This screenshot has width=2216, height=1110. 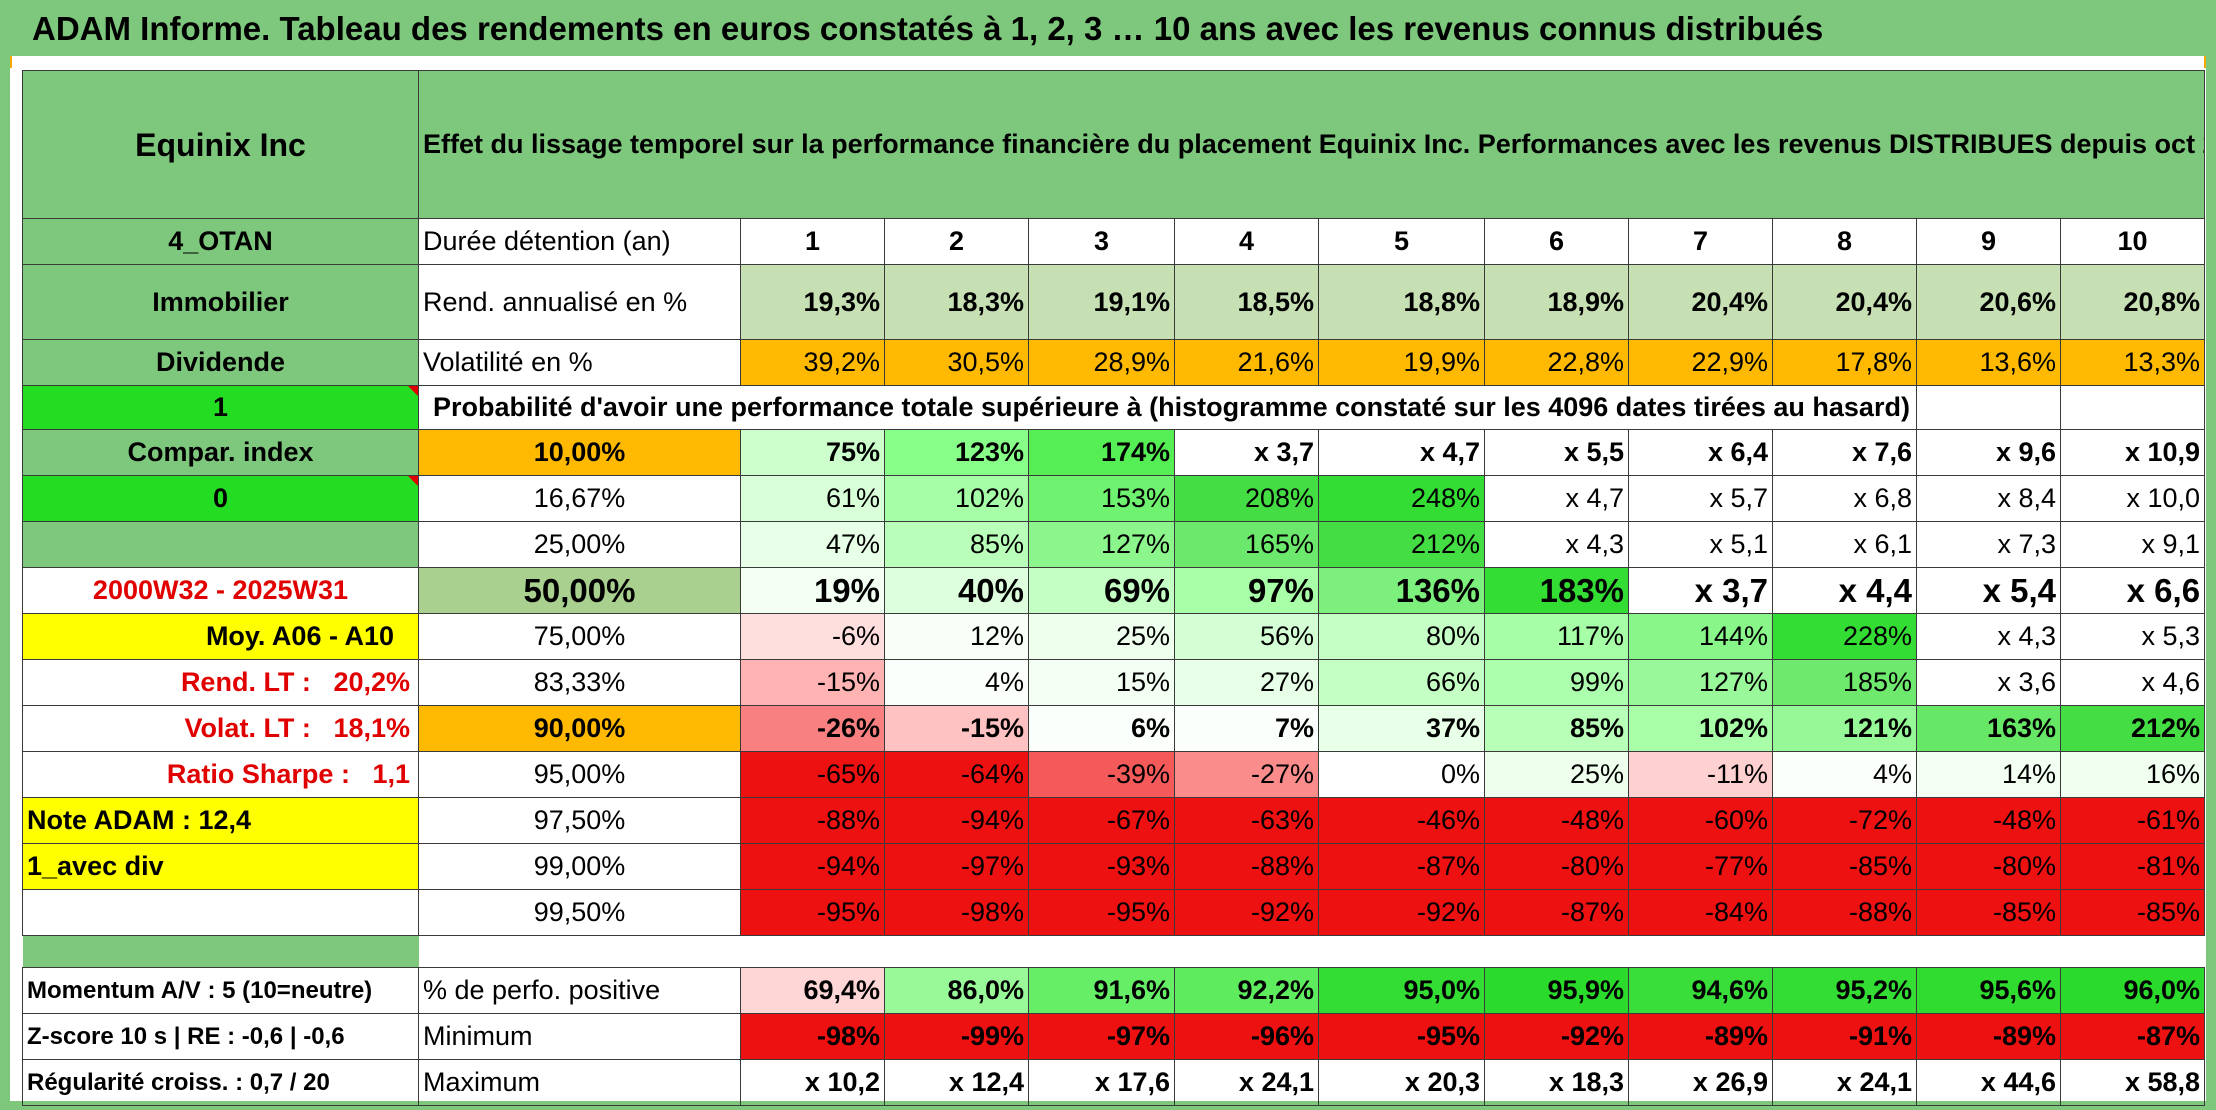 I want to click on pct-cell: 0%, so click(x=1401, y=774).